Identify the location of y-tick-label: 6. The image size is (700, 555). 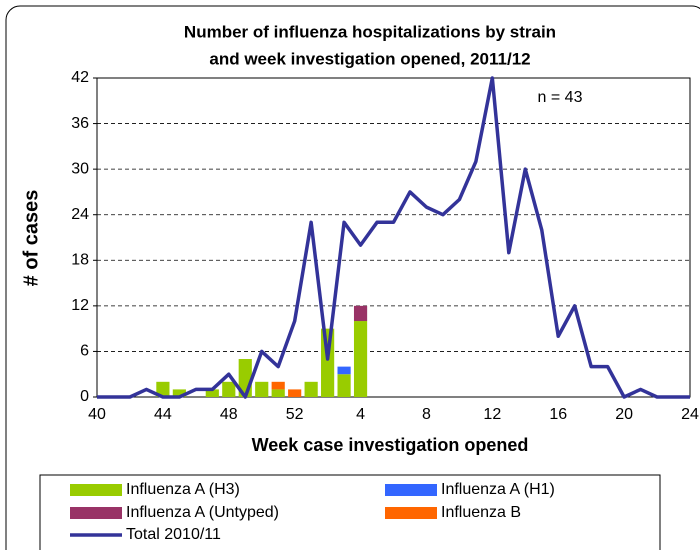
(84, 351).